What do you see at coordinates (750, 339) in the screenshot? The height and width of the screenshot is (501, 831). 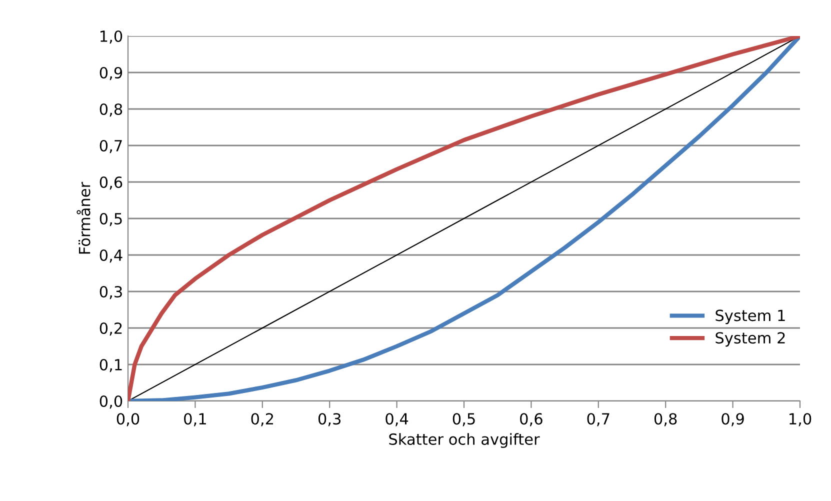 I see `legend-label: System 2` at bounding box center [750, 339].